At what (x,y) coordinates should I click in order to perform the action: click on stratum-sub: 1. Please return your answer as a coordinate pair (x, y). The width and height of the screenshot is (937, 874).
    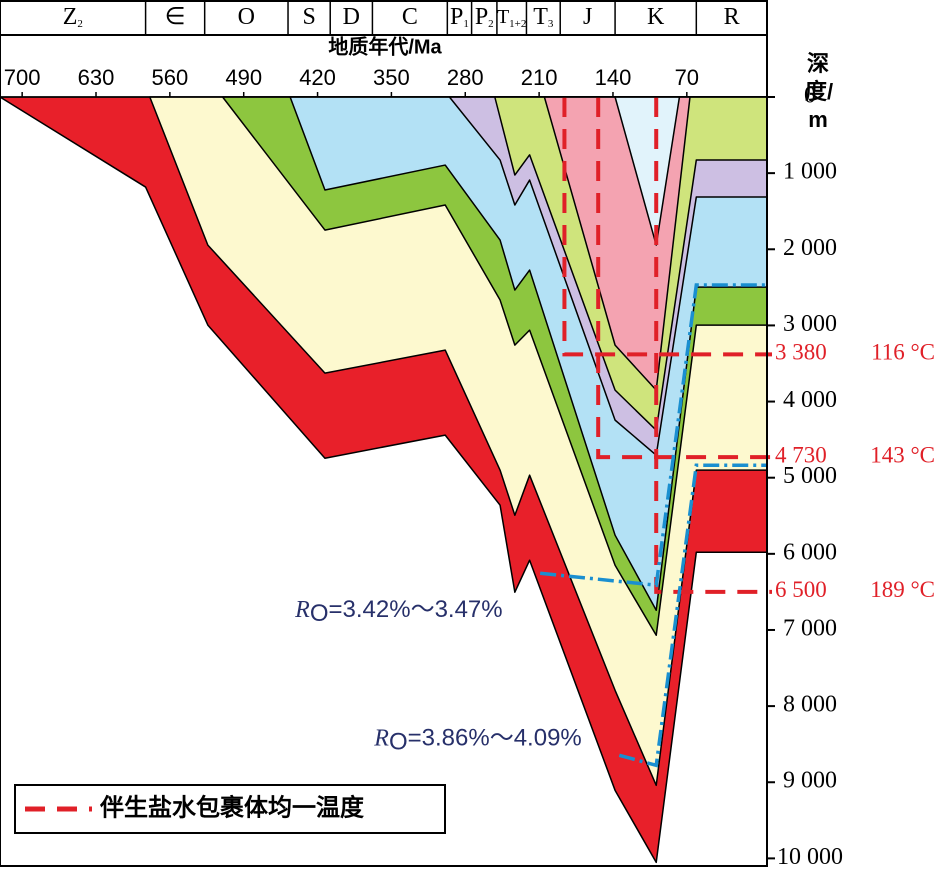
    Looking at the image, I should click on (466, 24).